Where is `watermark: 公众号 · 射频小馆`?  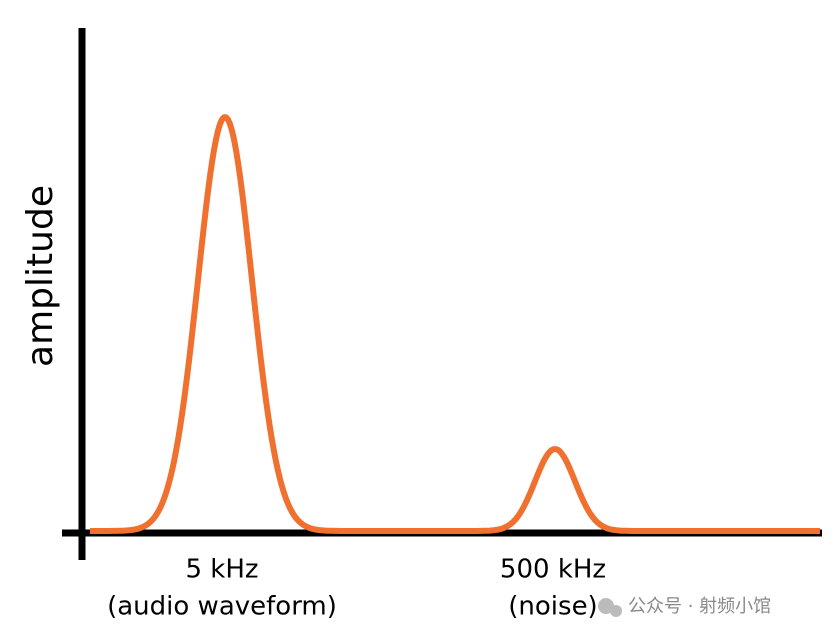
watermark: 公众号 · 射频小馆 is located at coordinates (699, 606).